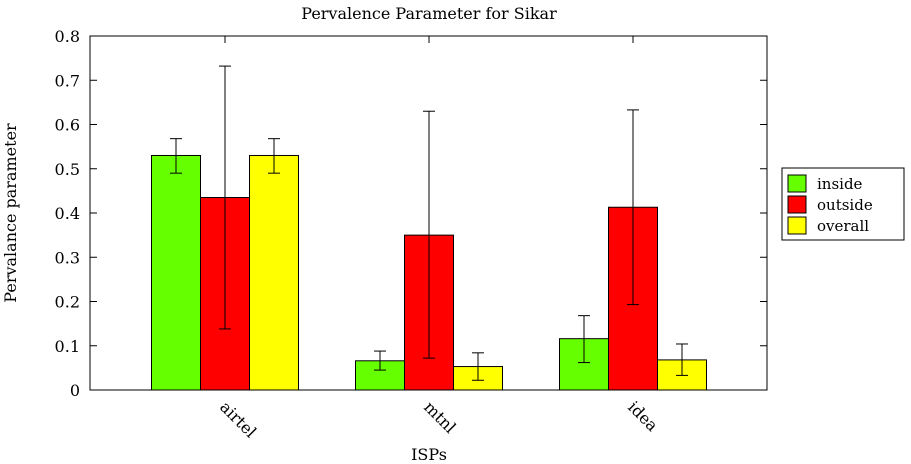 The height and width of the screenshot is (464, 911). Describe the element at coordinates (67, 36) in the screenshot. I see `y-tick-label: 0.8` at that location.